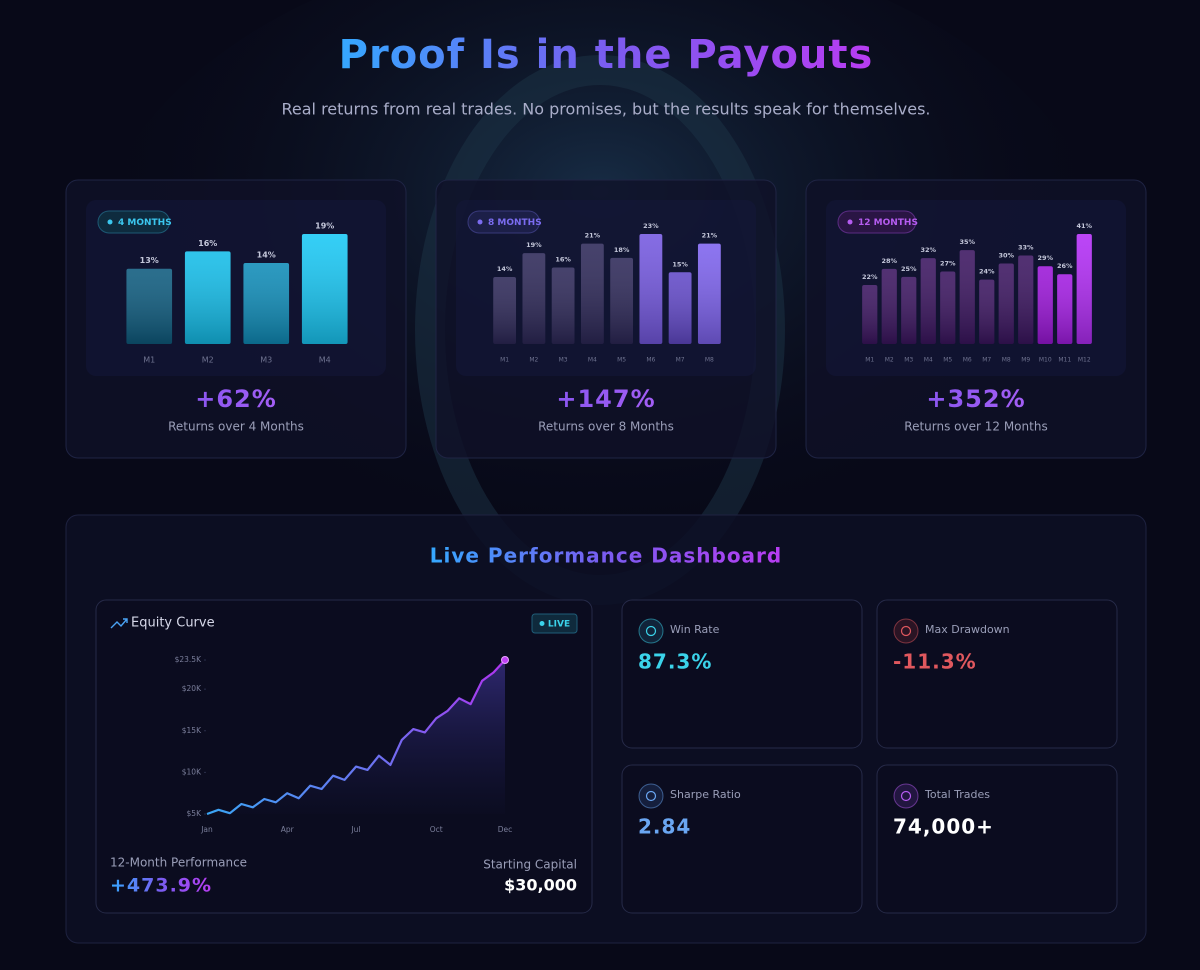 The image size is (1200, 970). Describe the element at coordinates (621, 360) in the screenshot. I see `bar-category-label: M5` at that location.